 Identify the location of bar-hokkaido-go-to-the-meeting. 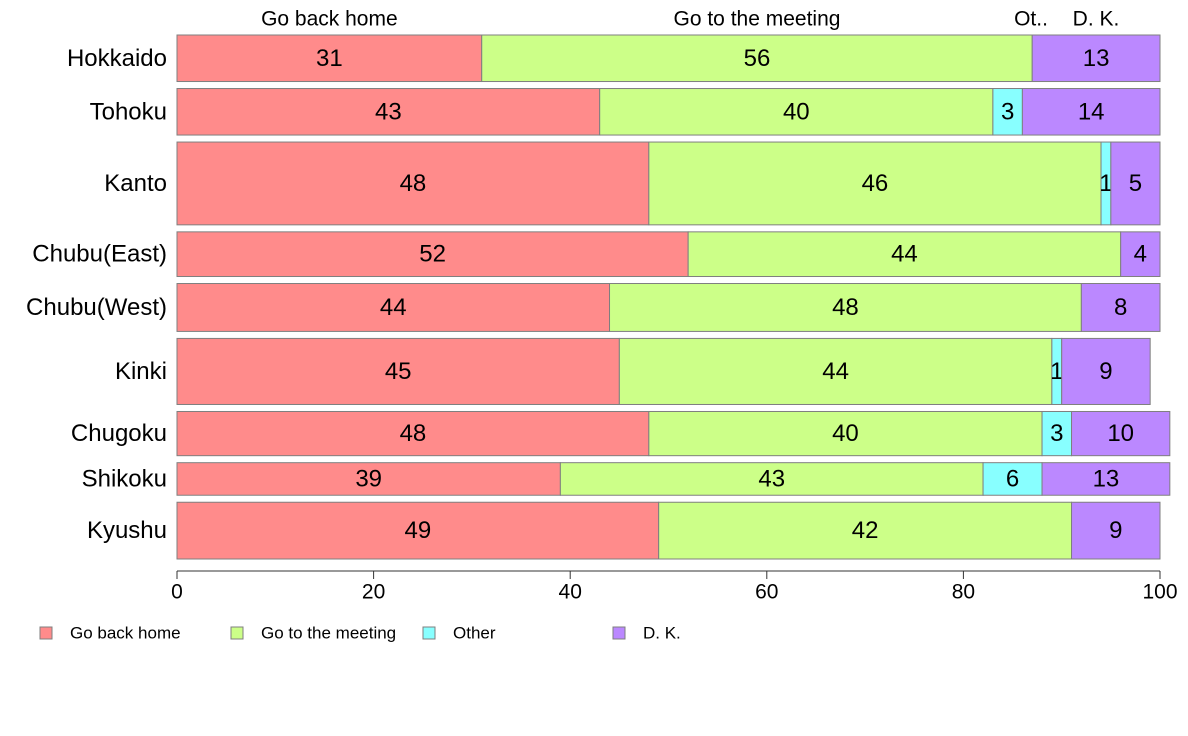
(757, 58).